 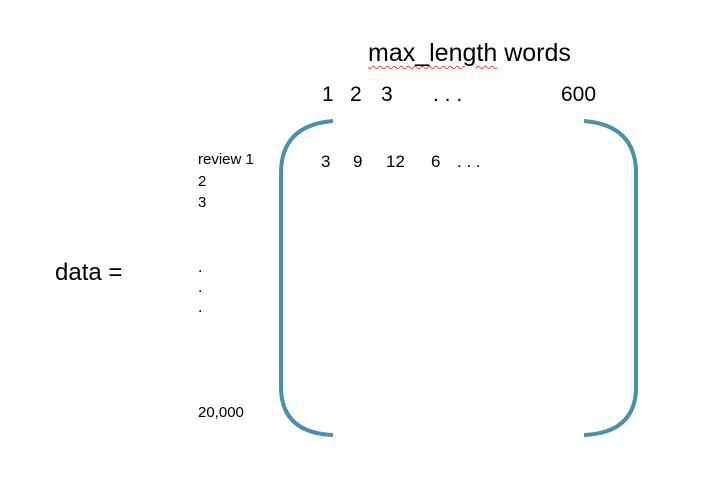 I want to click on cell-r1-c3: 12, so click(x=395, y=161).